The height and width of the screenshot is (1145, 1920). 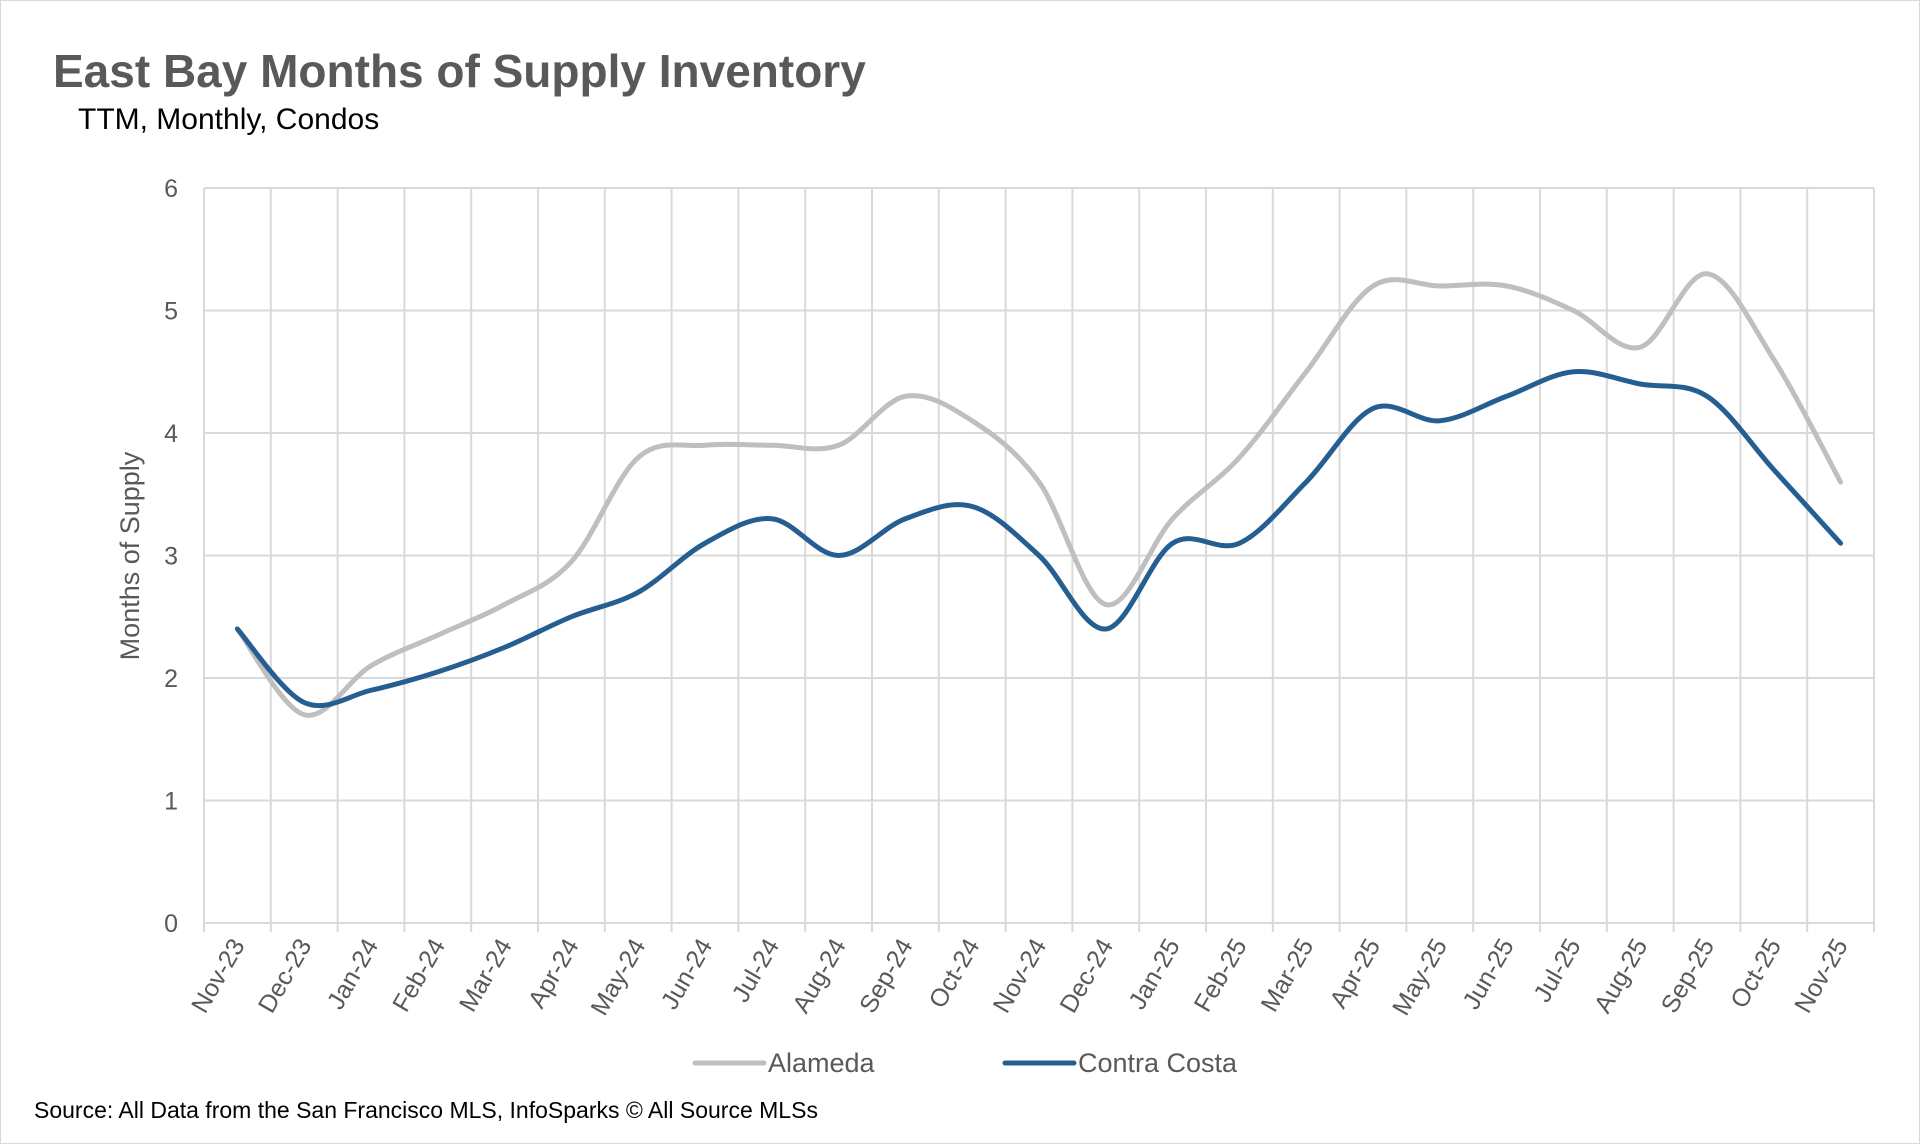 What do you see at coordinates (1557, 970) in the screenshot?
I see `x-tick-label: Jul-25` at bounding box center [1557, 970].